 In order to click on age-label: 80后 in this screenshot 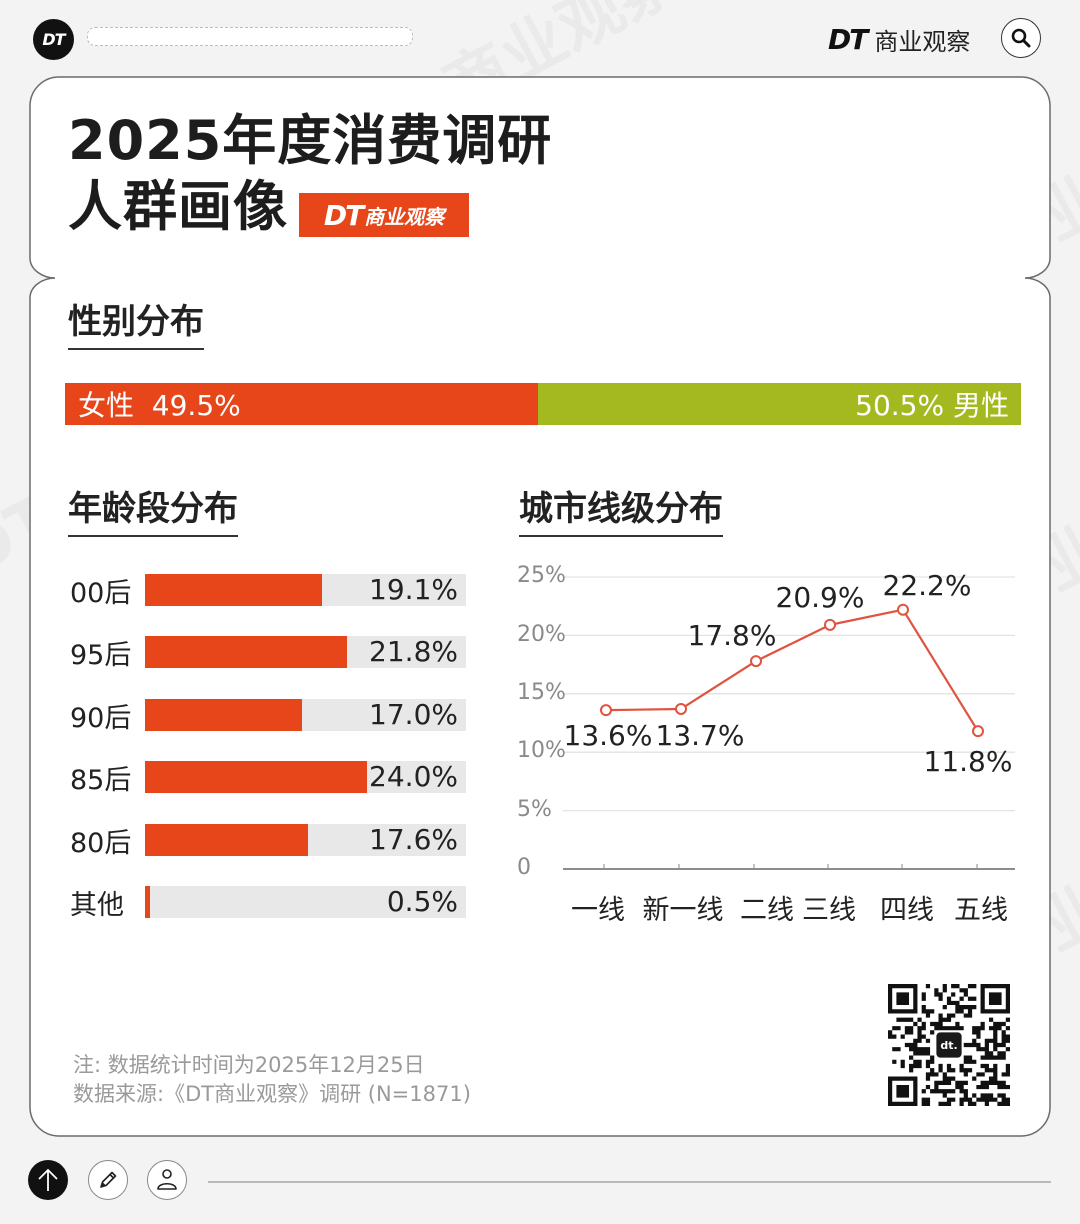, I will do `click(101, 843)`.